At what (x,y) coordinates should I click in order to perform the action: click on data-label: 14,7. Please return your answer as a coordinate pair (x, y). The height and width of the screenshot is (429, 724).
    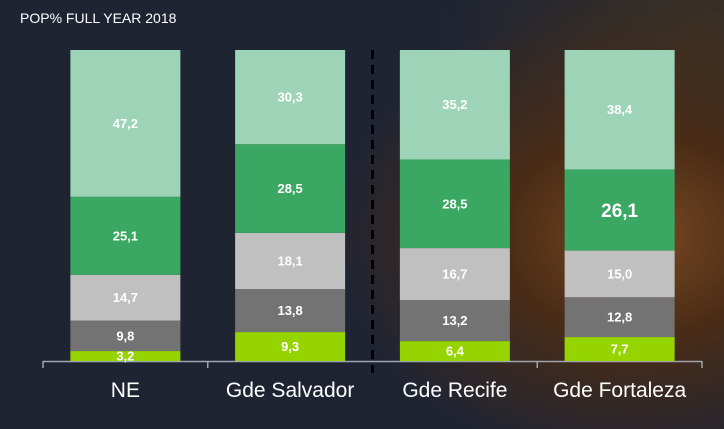
    Looking at the image, I should click on (125, 297).